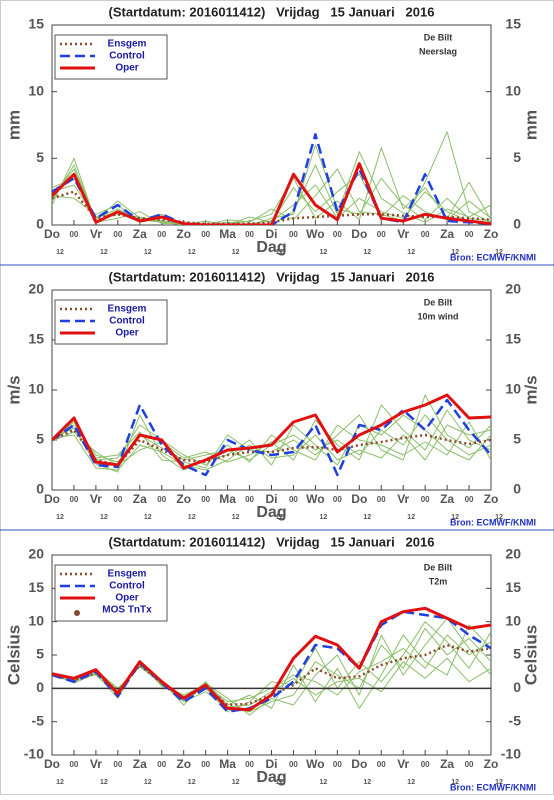  Describe the element at coordinates (13, 125) in the screenshot. I see `y-axis-label: mm` at that location.